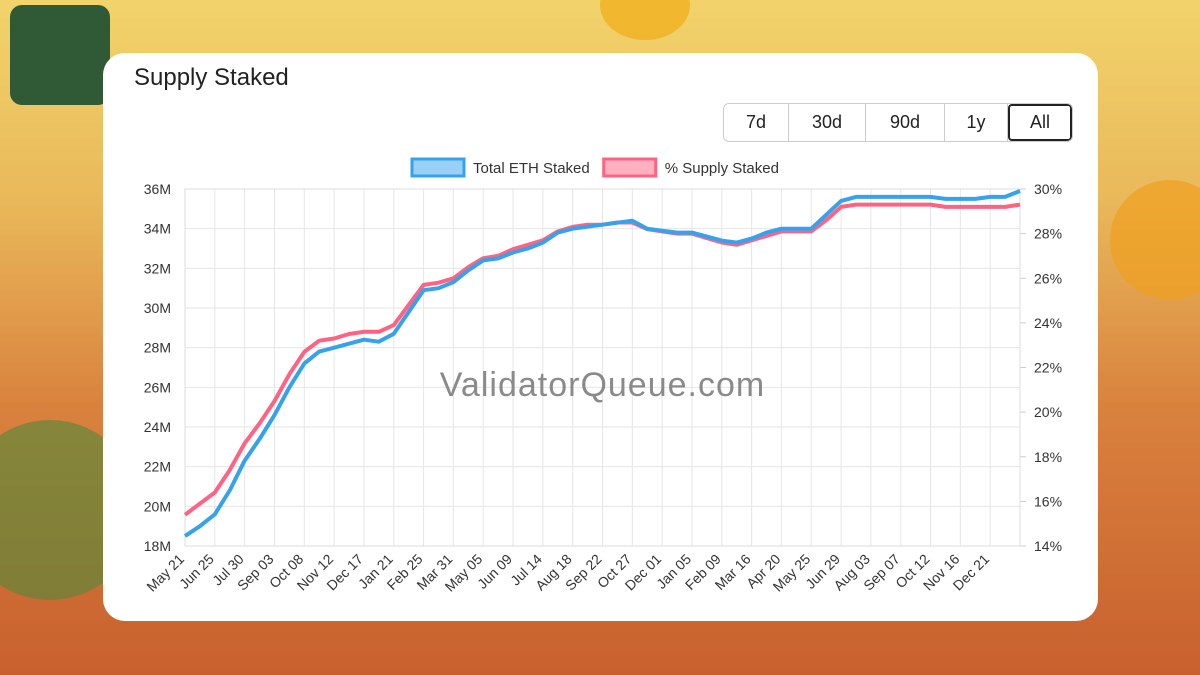 The image size is (1200, 675). What do you see at coordinates (1040, 122) in the screenshot?
I see `range-button: All` at bounding box center [1040, 122].